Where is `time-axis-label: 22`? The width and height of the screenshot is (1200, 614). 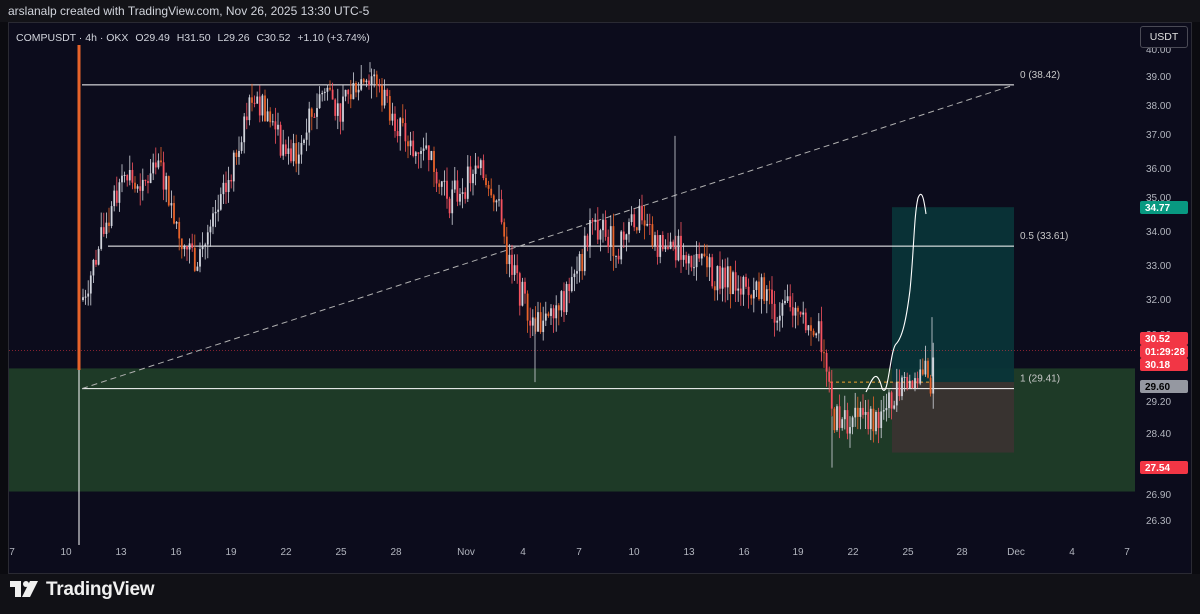 time-axis-label: 22 is located at coordinates (286, 552).